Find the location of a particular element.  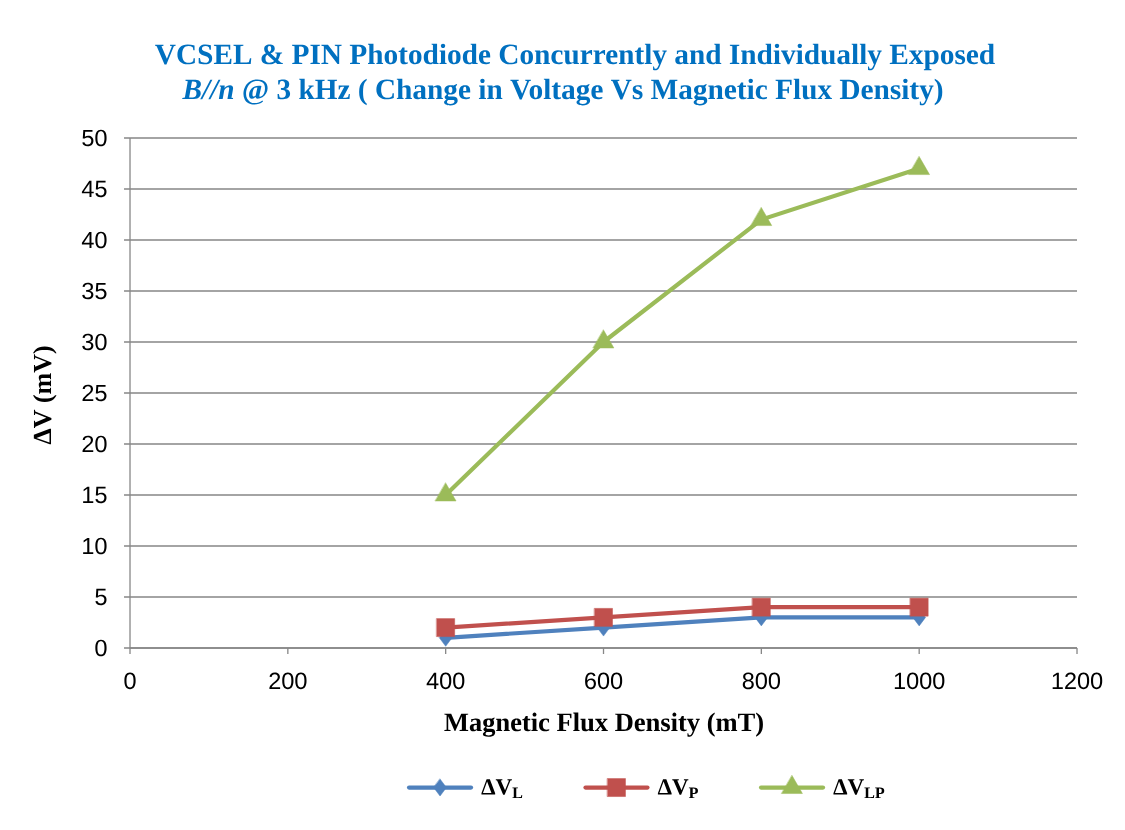

x-axis-title: Magnetic Flux Density (mT) is located at coordinates (603, 724).